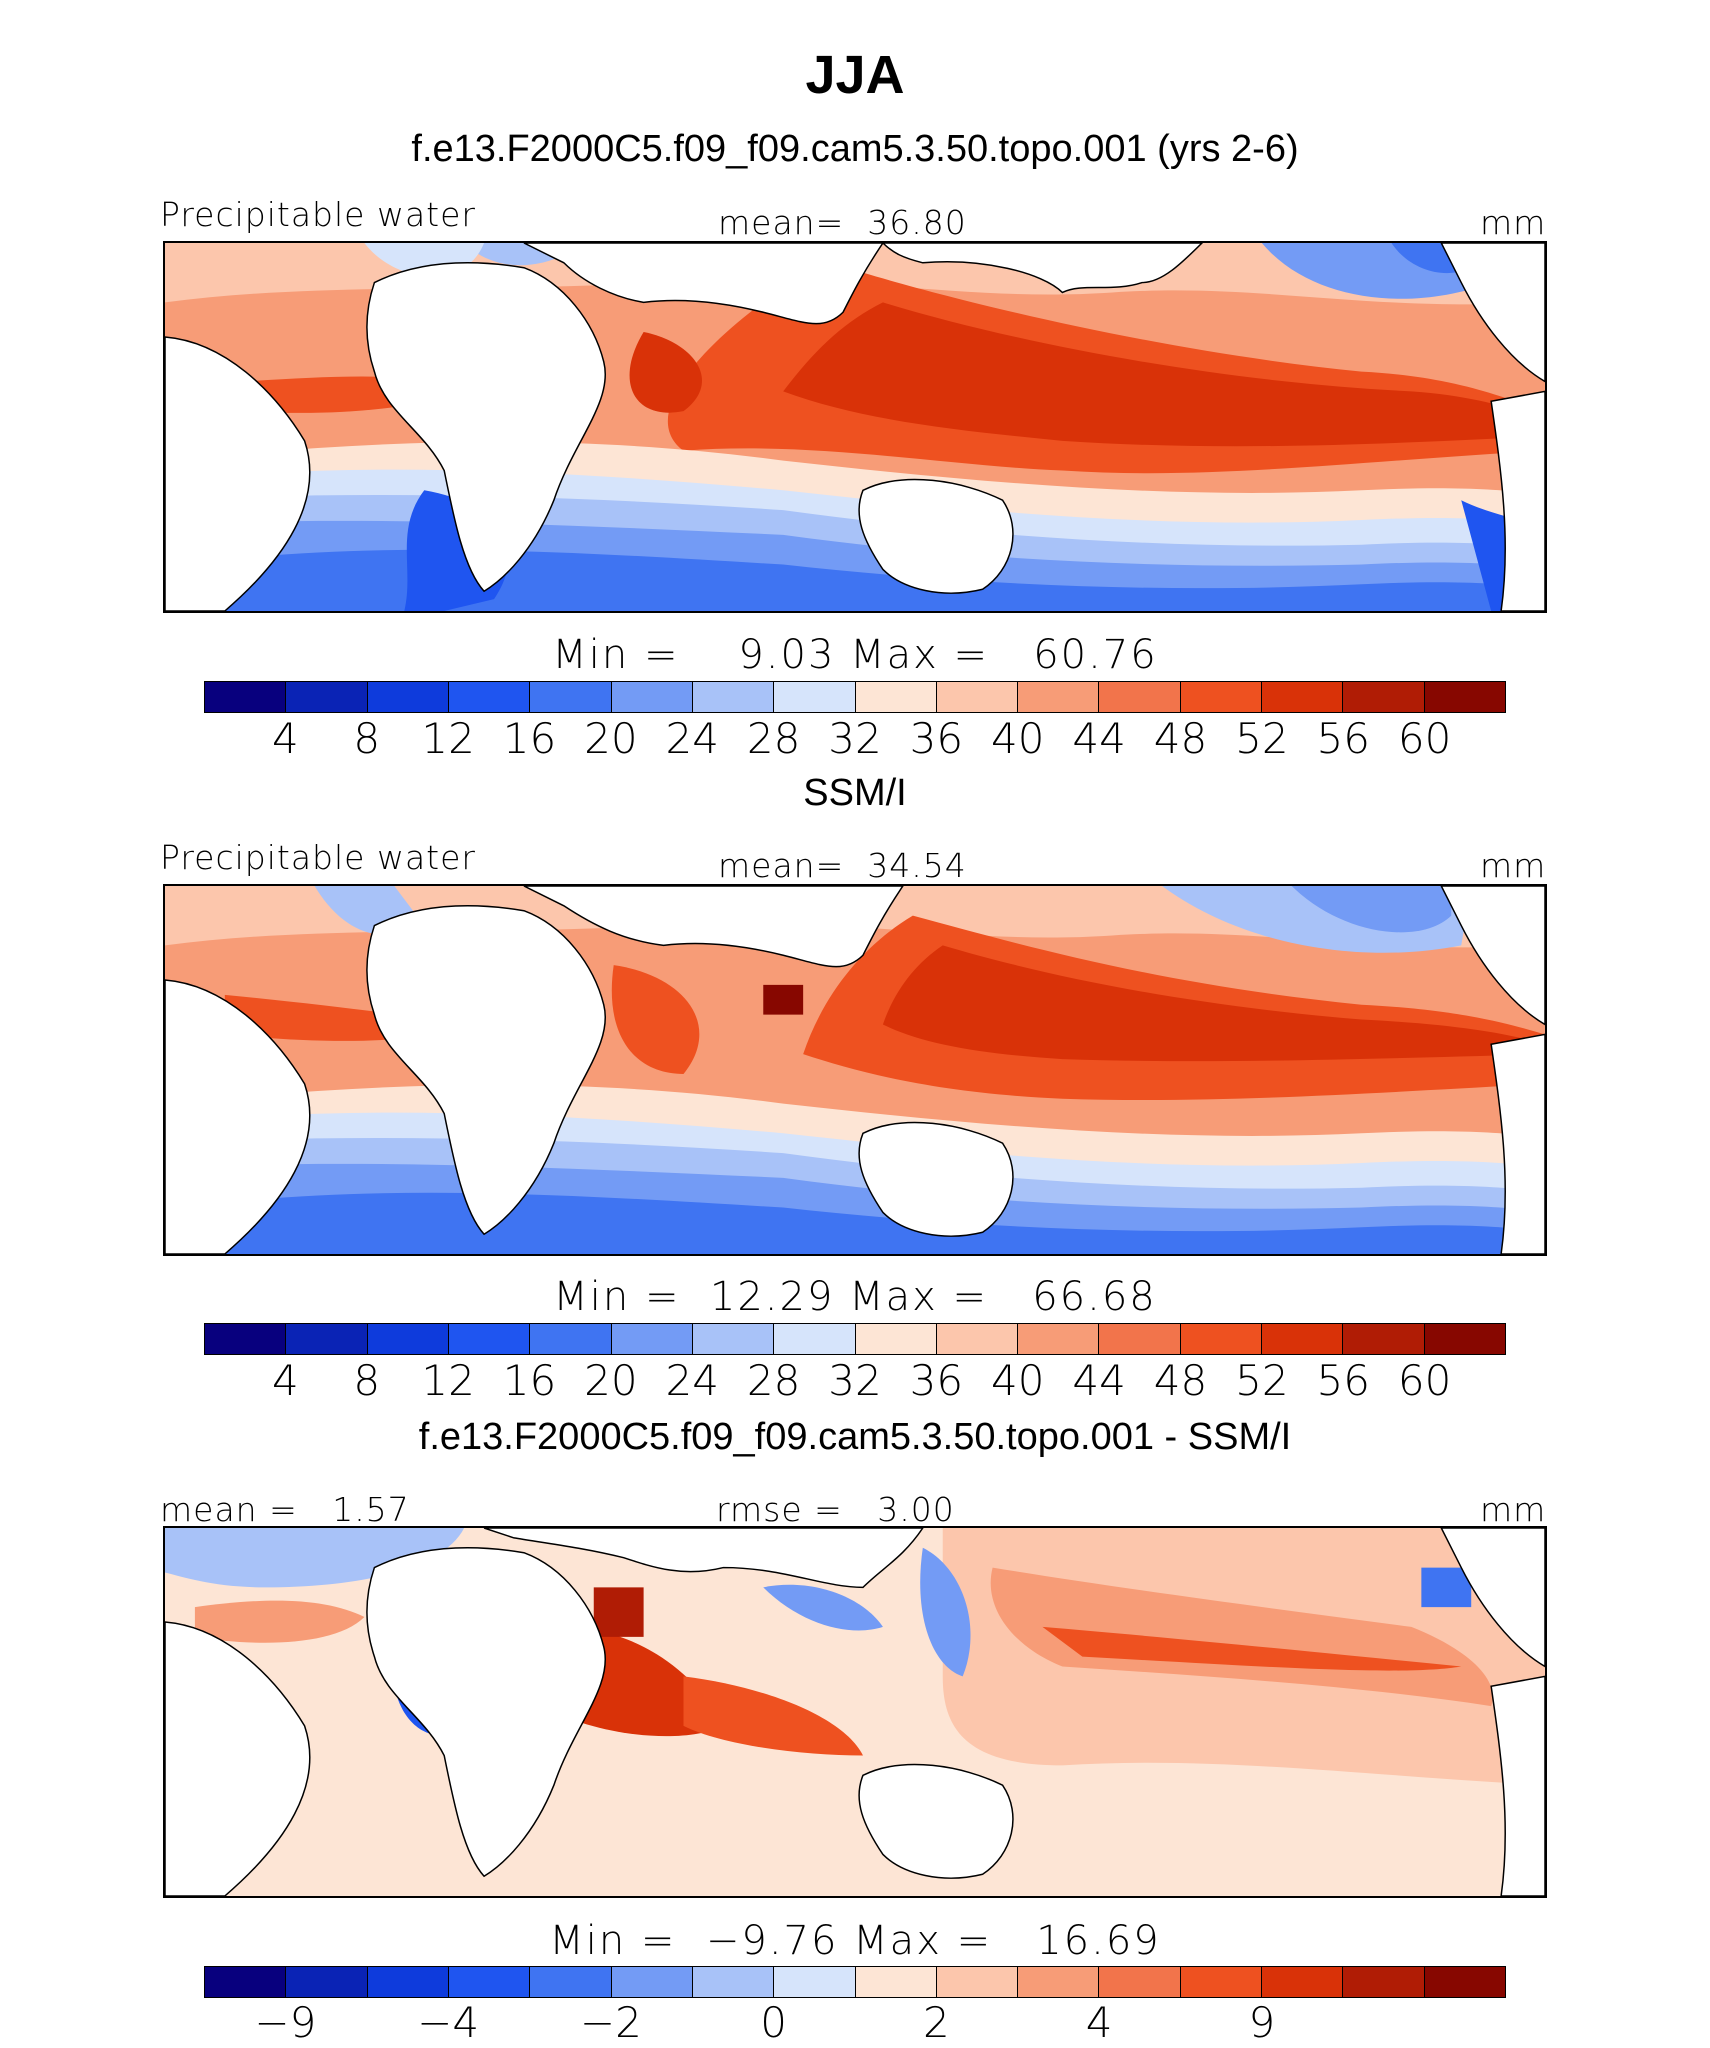  I want to click on panel-1-minmax: Min = 9.03 Max = 60.76, so click(855, 655).